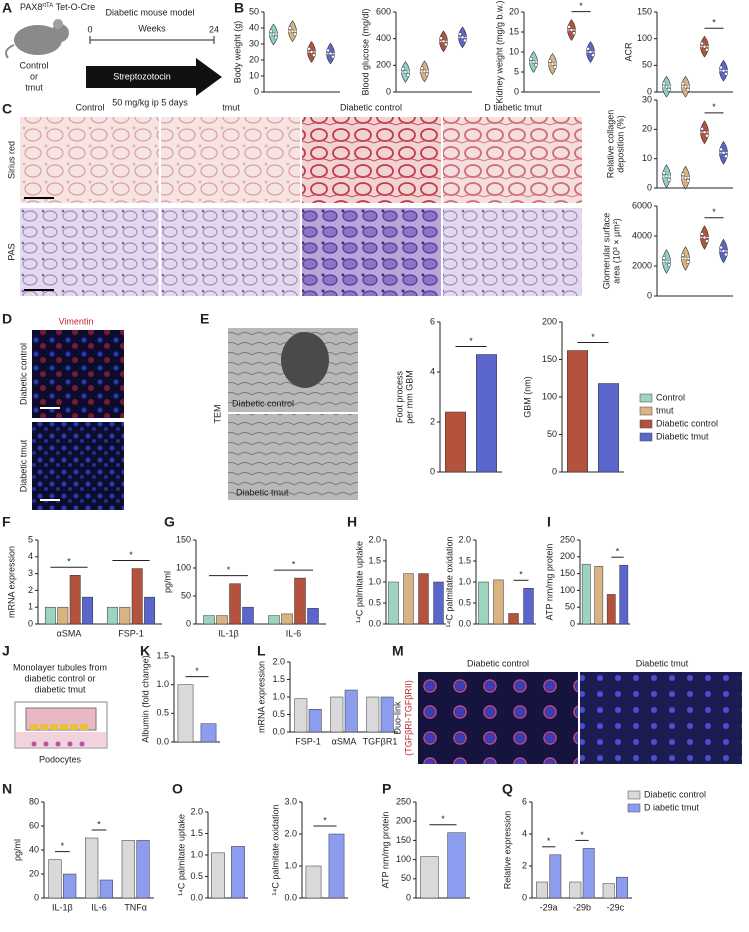 This screenshot has width=749, height=932. What do you see at coordinates (131, 633) in the screenshot?
I see `x-tick-label: FSP-1` at bounding box center [131, 633].